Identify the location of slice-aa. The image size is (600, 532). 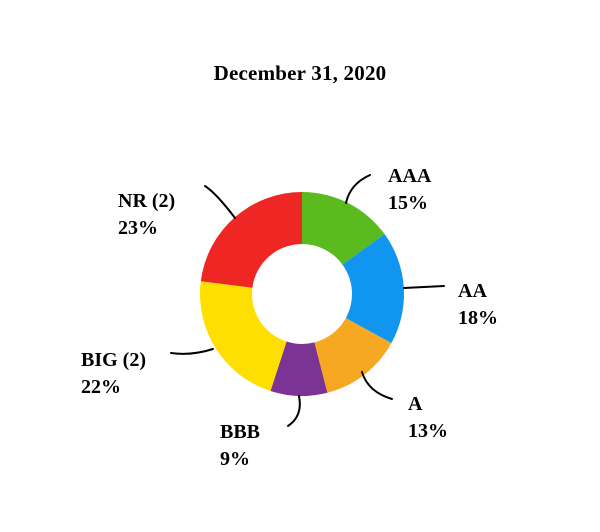
(373, 289).